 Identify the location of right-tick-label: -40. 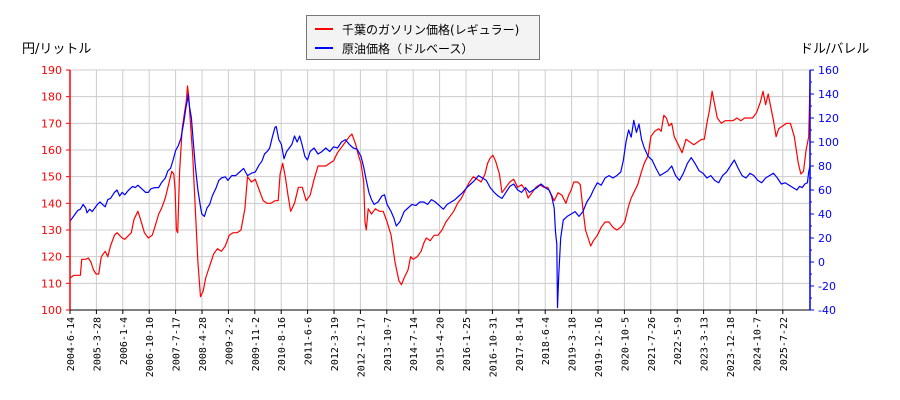
(827, 310).